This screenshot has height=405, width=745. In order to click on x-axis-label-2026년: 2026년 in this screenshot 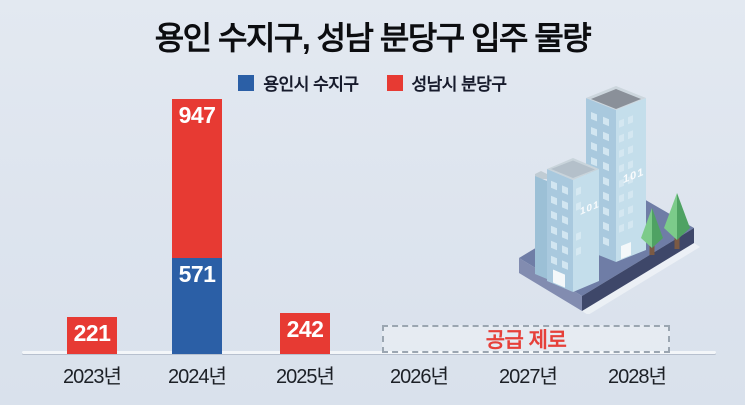, I will do `click(419, 377)`.